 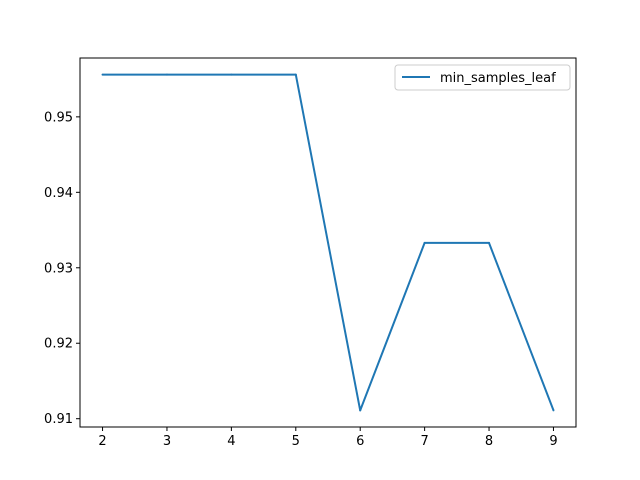 I want to click on legend: min_samples_leaf, so click(x=482, y=77).